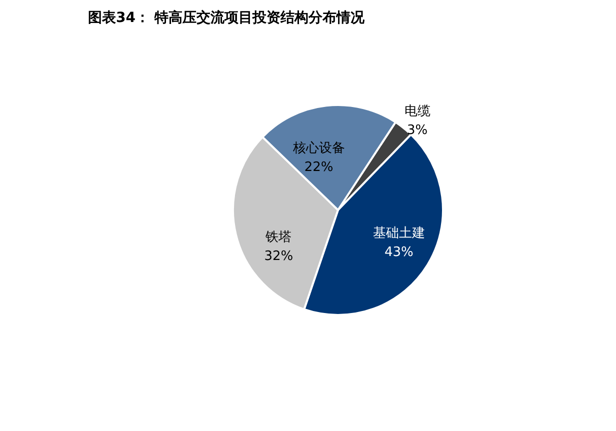  Describe the element at coordinates (279, 256) in the screenshot. I see `data-label: 32%` at that location.